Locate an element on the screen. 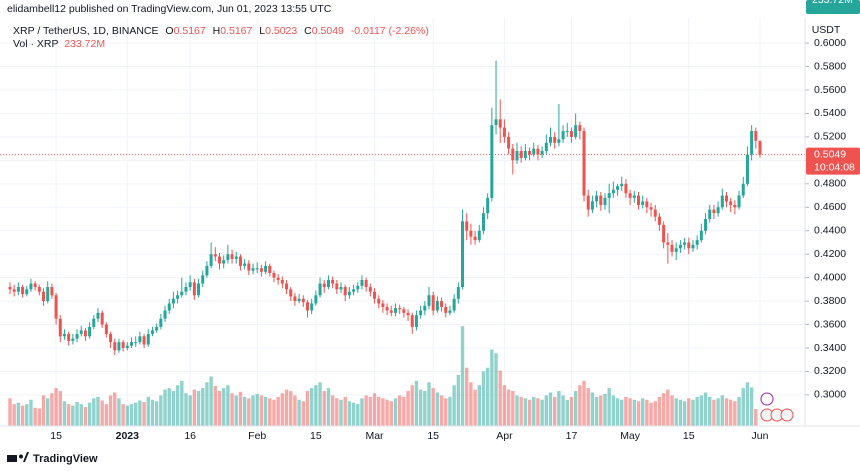  event-icons is located at coordinates (777, 407).